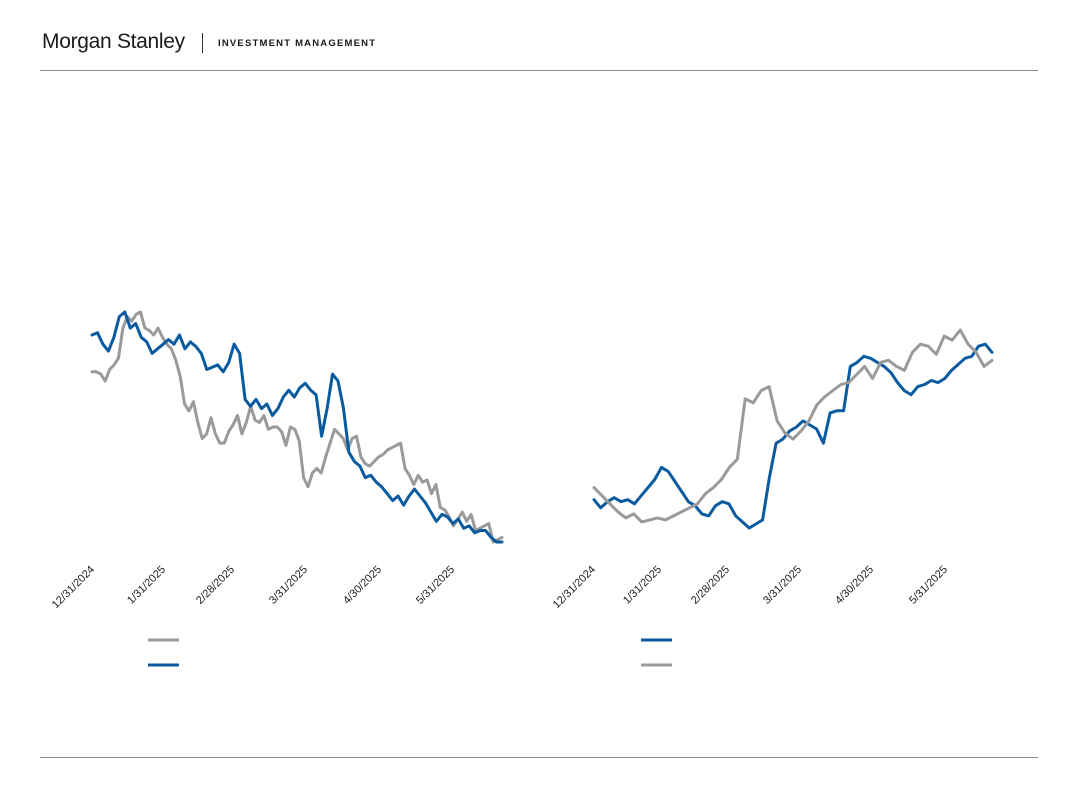 The image size is (1080, 810). I want to click on top-rule, so click(539, 70).